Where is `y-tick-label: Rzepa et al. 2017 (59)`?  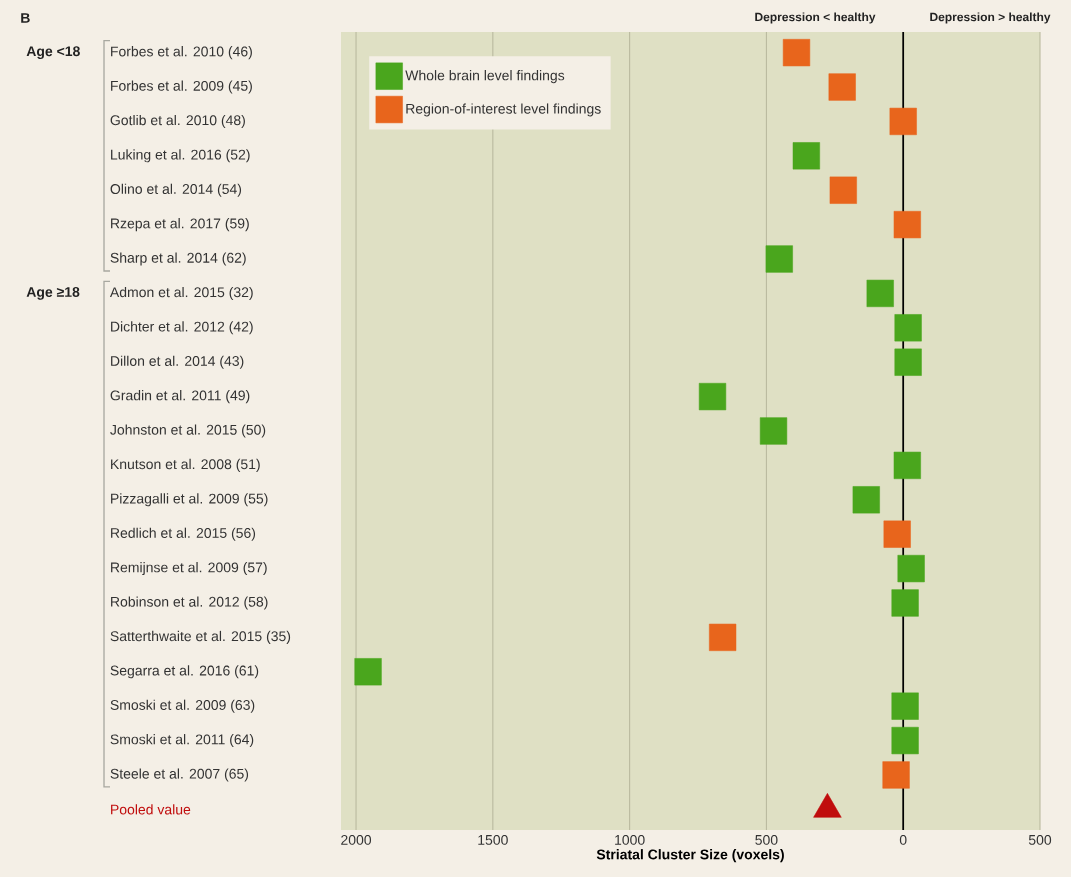
y-tick-label: Rzepa et al. 2017 (59) is located at coordinates (180, 225).